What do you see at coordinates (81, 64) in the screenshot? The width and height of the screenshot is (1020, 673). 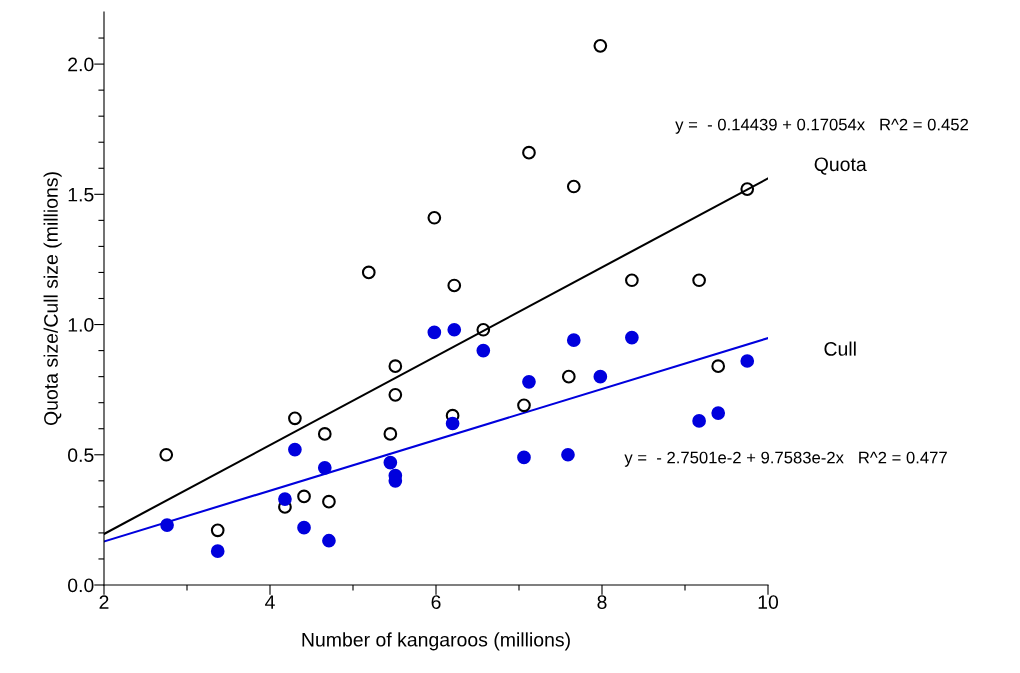 I see `y-tick-label: 2.0` at bounding box center [81, 64].